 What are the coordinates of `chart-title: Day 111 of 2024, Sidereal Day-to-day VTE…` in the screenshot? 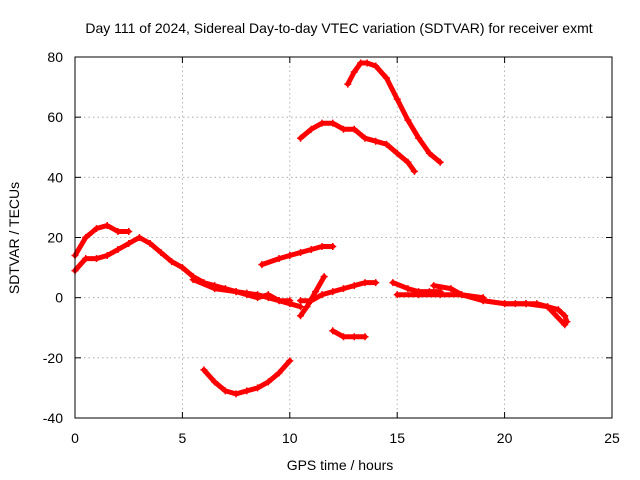 It's located at (338, 28).